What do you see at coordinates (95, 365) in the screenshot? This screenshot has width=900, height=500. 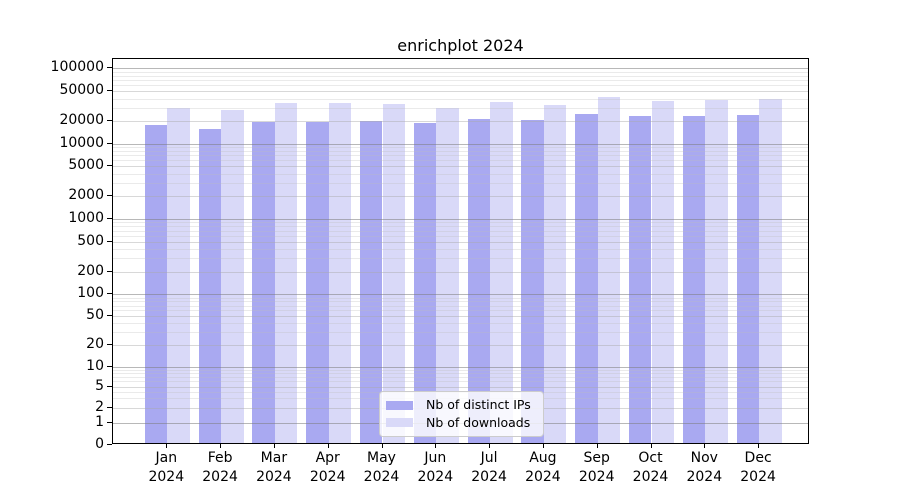 I see `y-tick-label: 10` at bounding box center [95, 365].